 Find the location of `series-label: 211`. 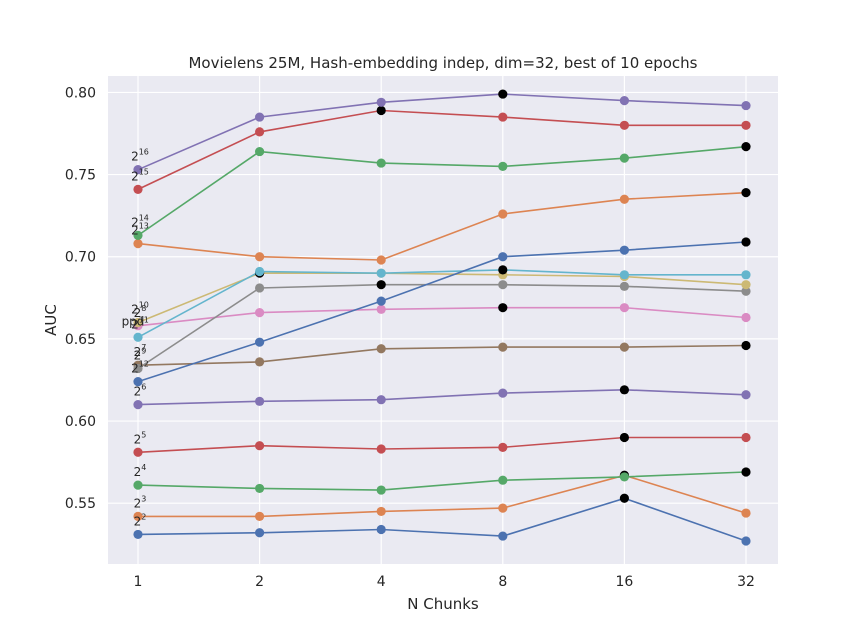

series-label: 211 is located at coordinates (140, 323).